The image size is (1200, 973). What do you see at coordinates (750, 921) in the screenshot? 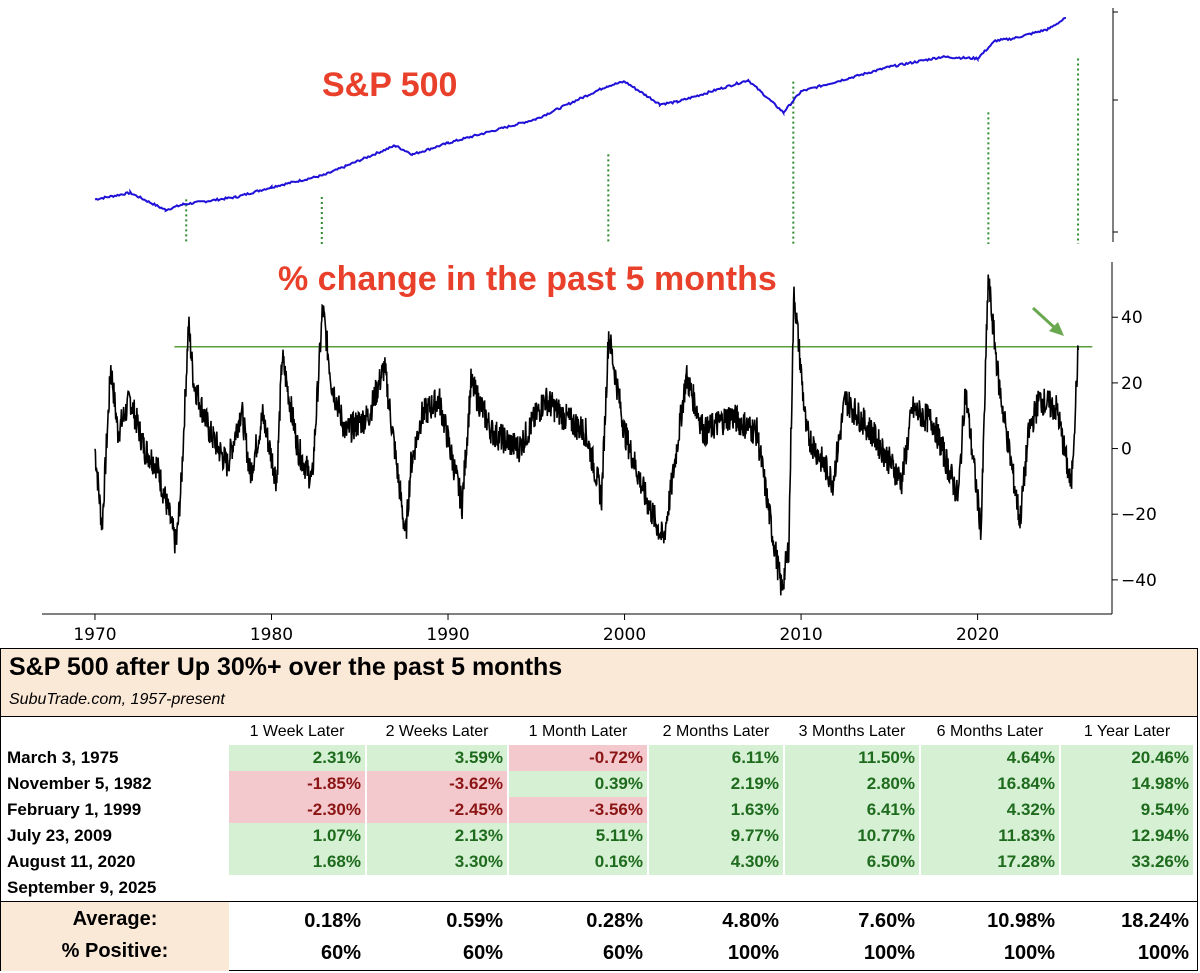
I see `average-value: 4.80%` at bounding box center [750, 921].